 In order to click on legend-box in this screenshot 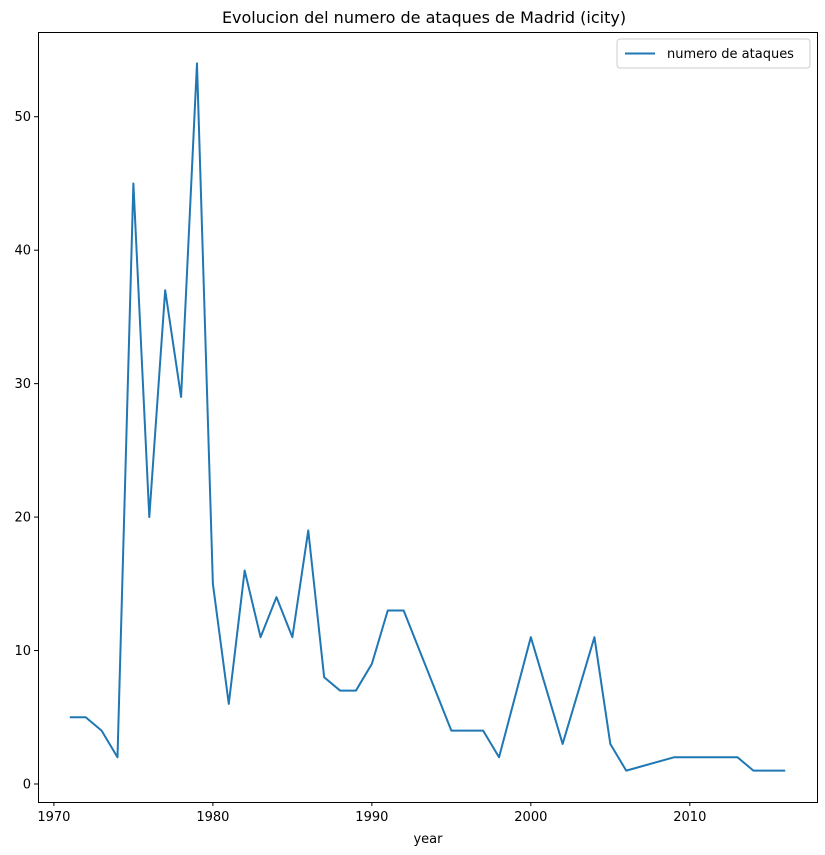, I will do `click(713, 53)`.